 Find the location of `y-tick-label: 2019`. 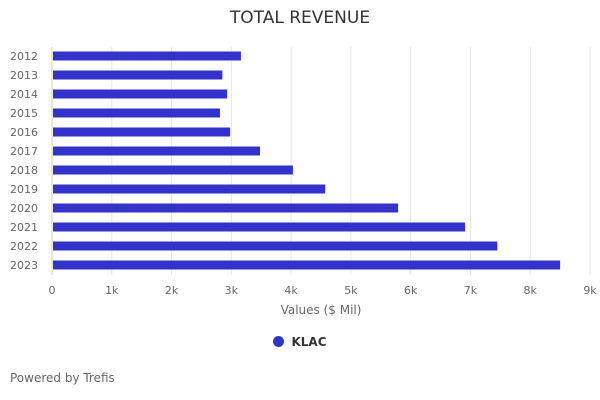

y-tick-label: 2019 is located at coordinates (24, 189).